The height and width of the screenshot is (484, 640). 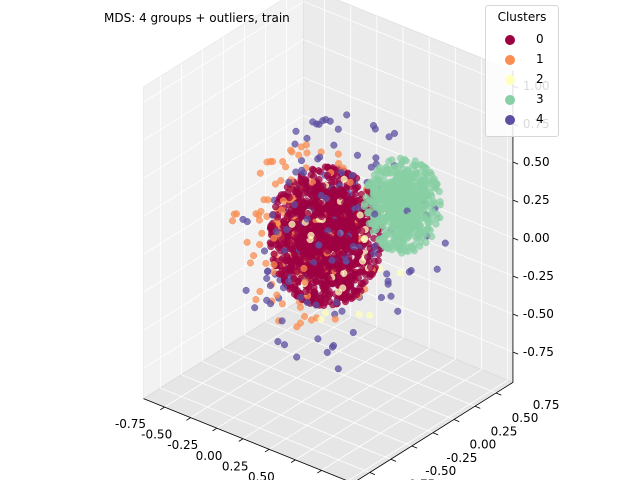 What do you see at coordinates (538, 314) in the screenshot?
I see `z-tick-label: -0.50` at bounding box center [538, 314].